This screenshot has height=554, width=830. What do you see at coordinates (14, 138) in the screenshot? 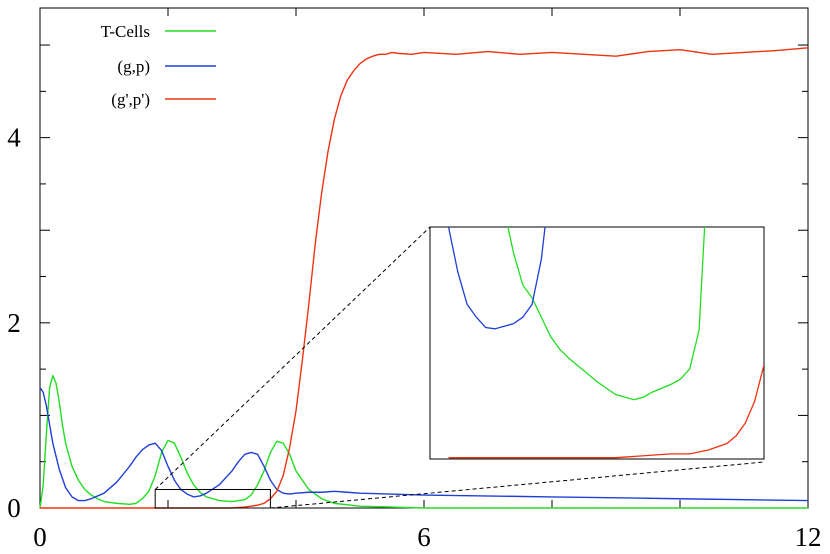
I see `y-tick-label: 4` at bounding box center [14, 138].